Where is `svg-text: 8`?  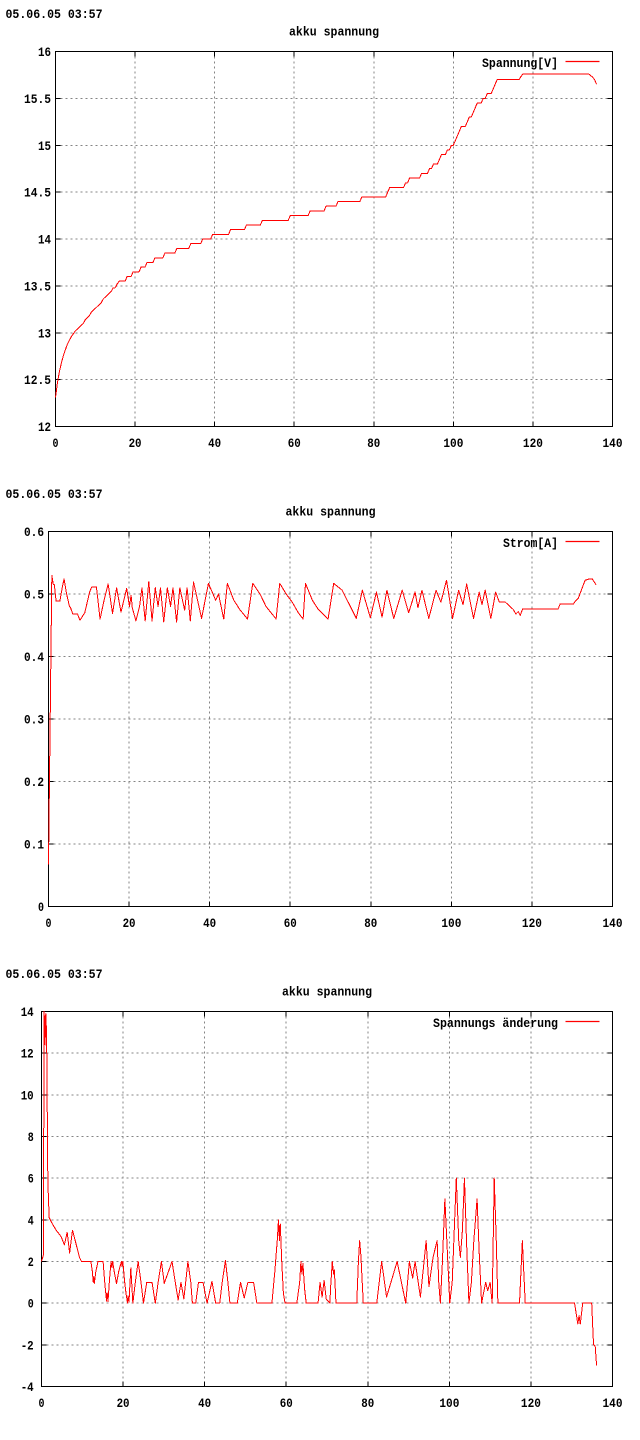 svg-text: 8 is located at coordinates (31, 1137).